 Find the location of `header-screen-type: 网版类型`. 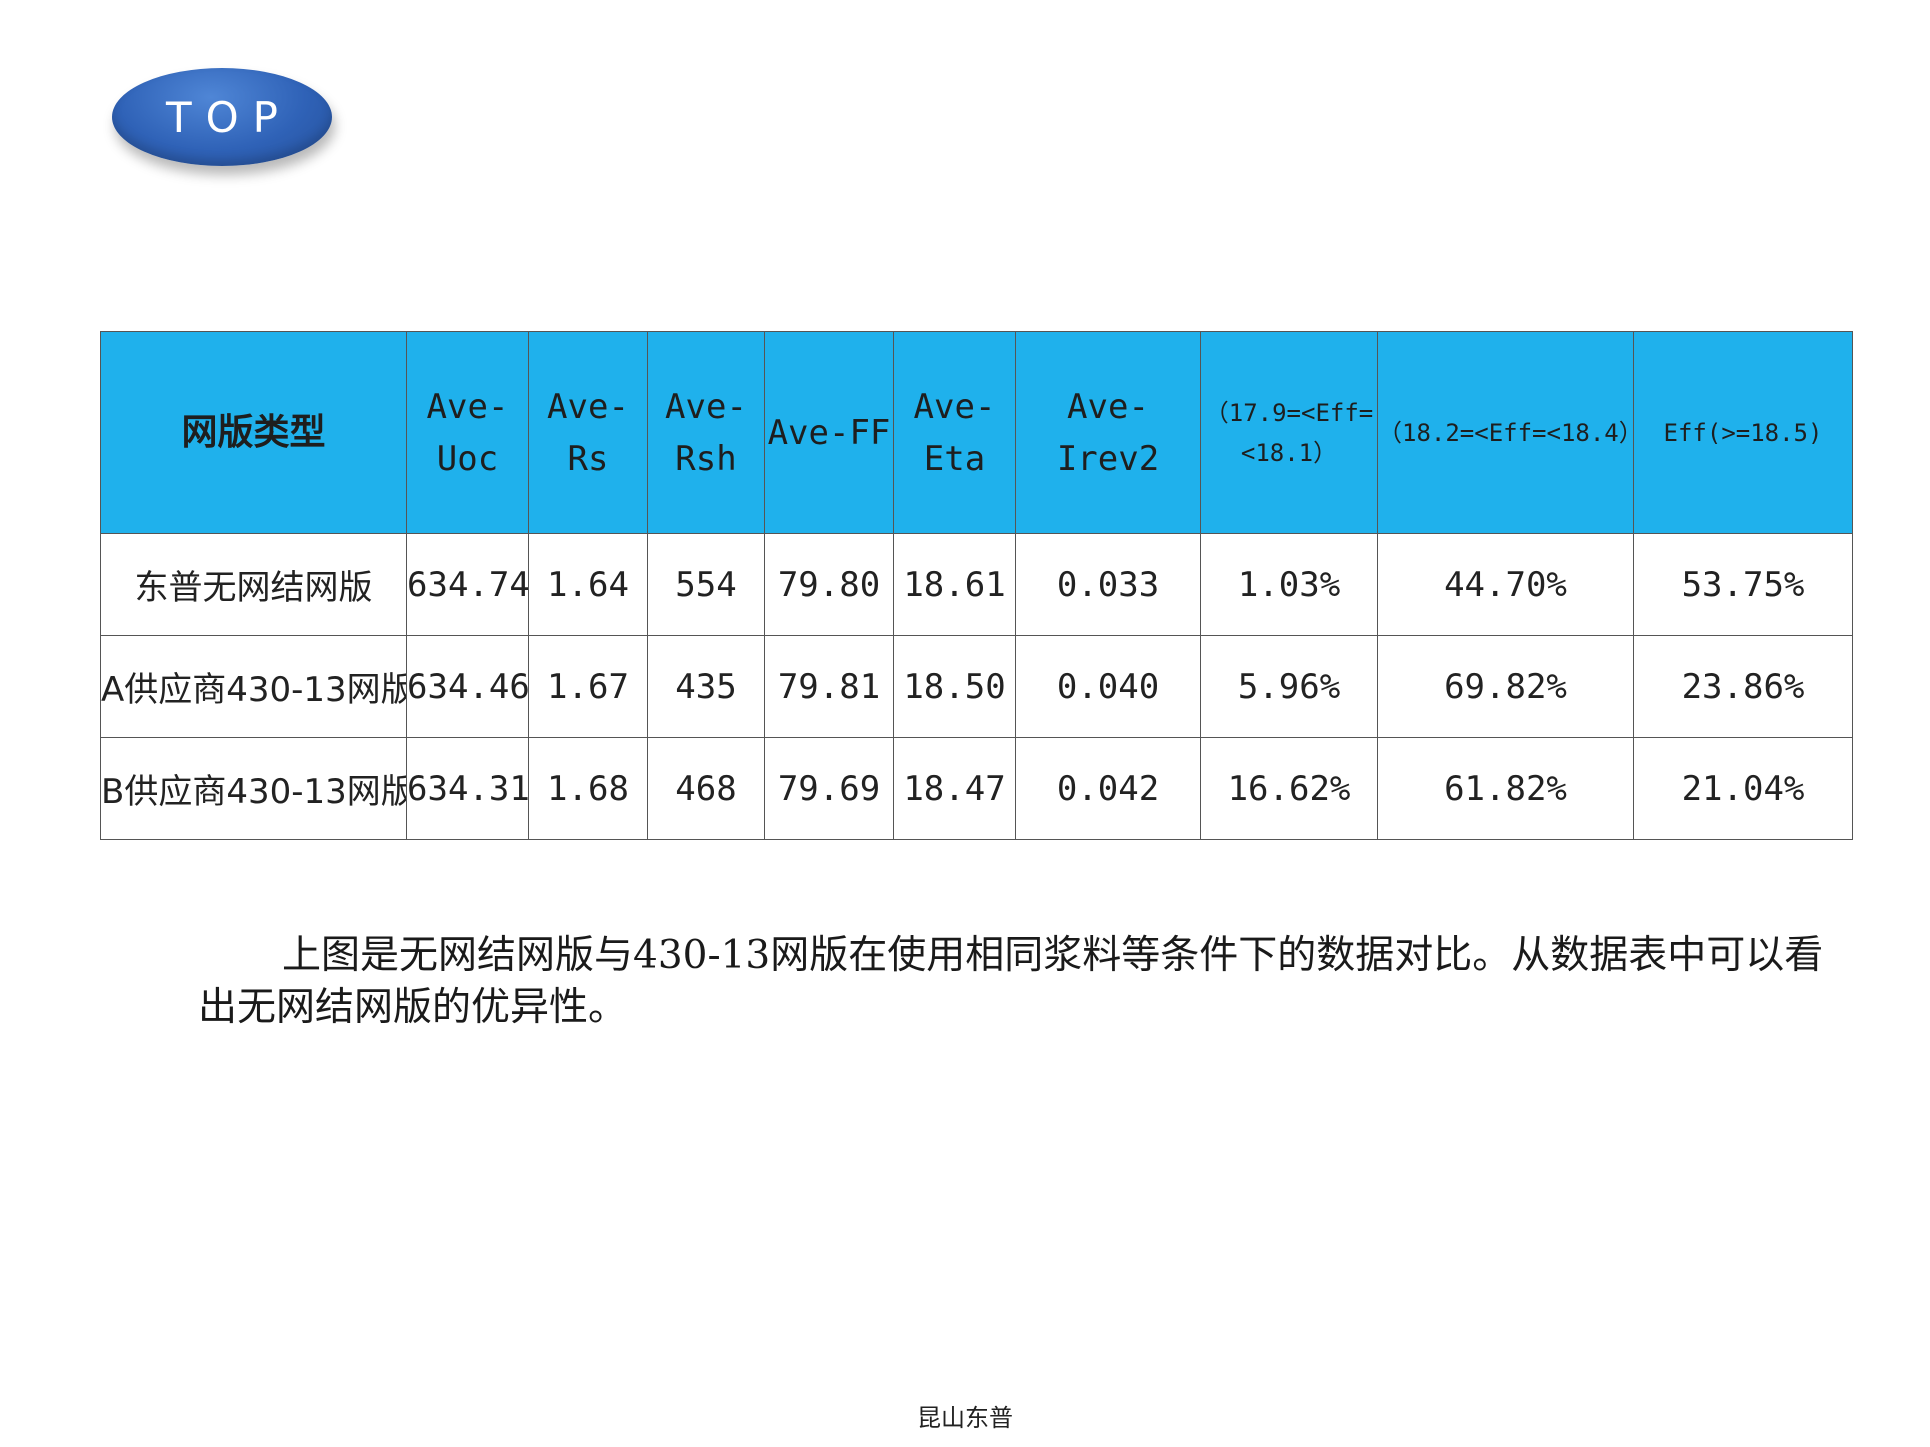

header-screen-type: 网版类型 is located at coordinates (253, 432).